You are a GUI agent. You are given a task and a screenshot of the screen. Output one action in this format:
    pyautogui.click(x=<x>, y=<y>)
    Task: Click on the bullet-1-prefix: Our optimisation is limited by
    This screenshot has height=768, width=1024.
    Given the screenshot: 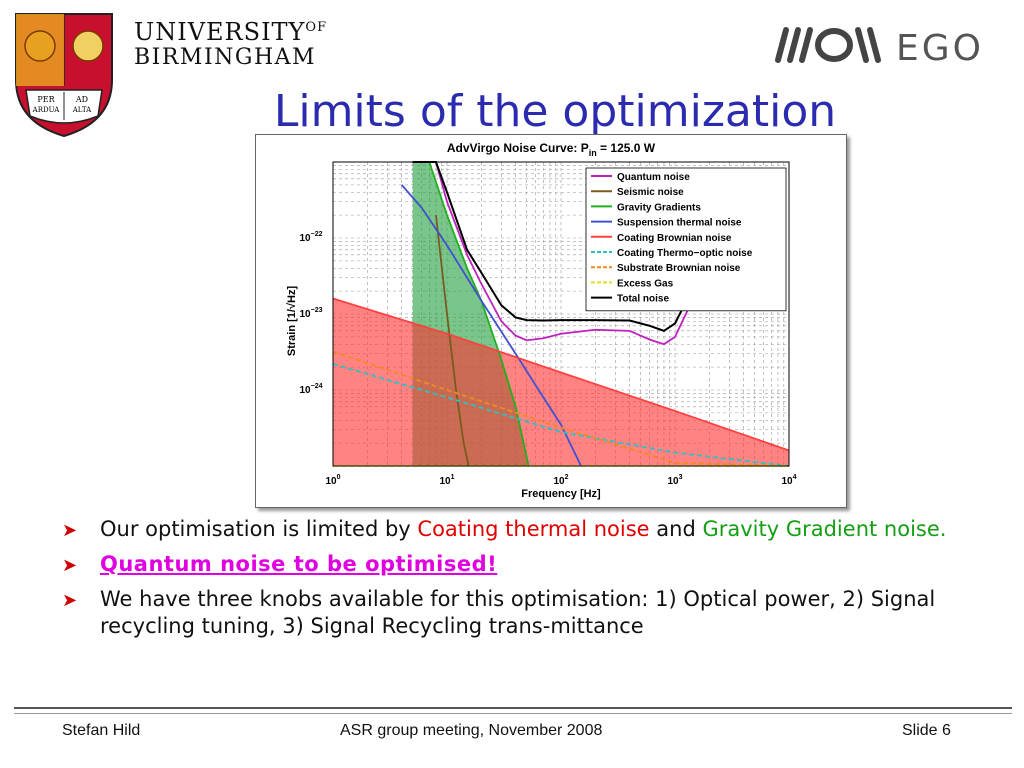 What is the action you would take?
    pyautogui.click(x=259, y=529)
    